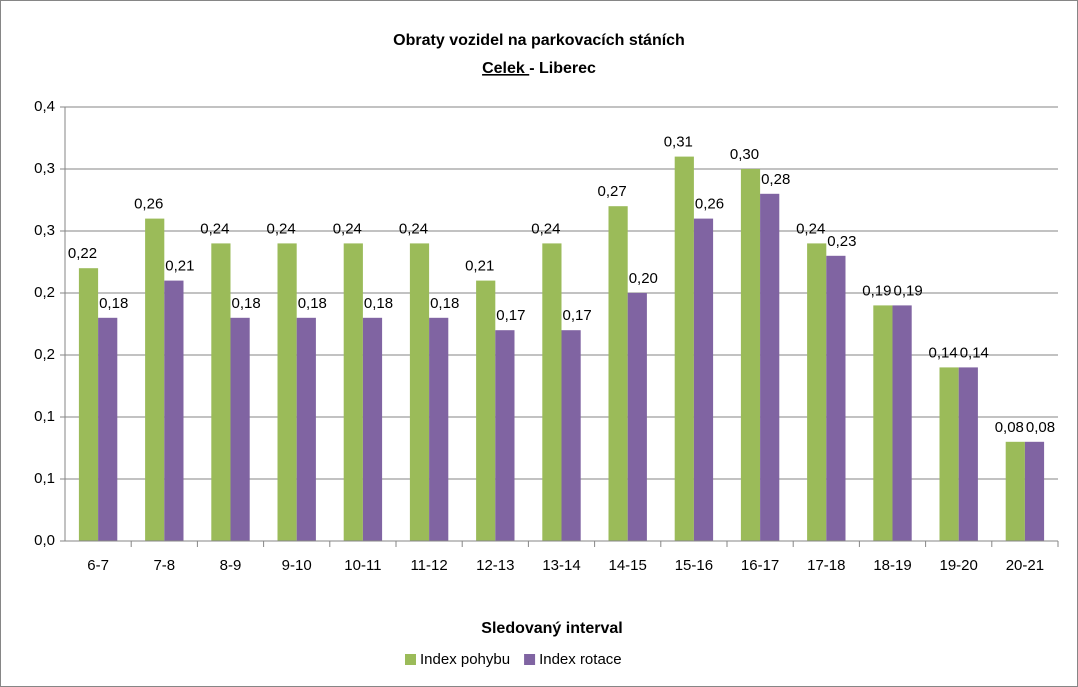 This screenshot has height=687, width=1078. Describe the element at coordinates (164, 565) in the screenshot. I see `x-tick-label: 7-8` at that location.